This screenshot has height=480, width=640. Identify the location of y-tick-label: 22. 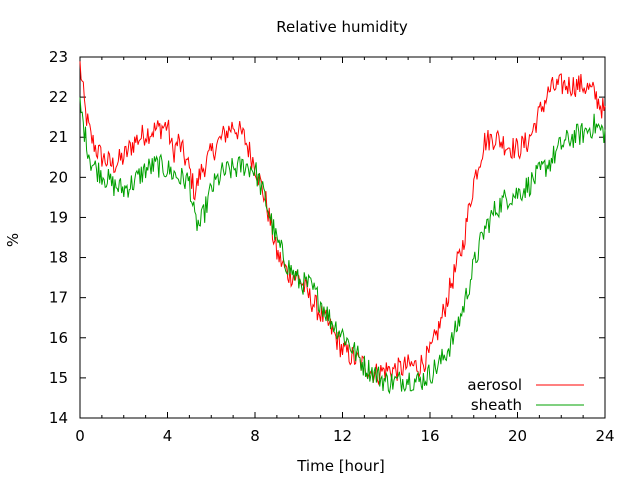
(58, 97).